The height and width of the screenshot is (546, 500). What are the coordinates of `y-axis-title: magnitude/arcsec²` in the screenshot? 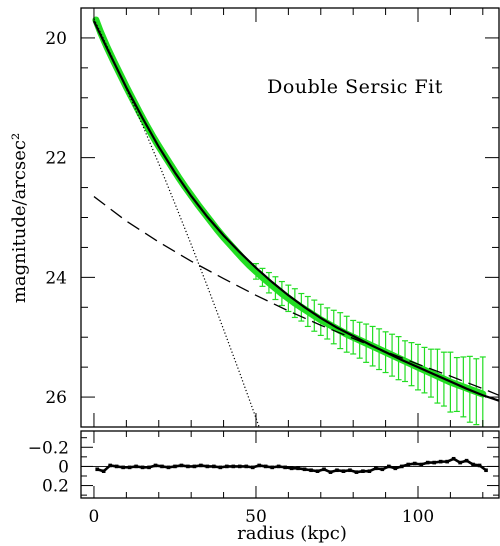 It's located at (19, 218).